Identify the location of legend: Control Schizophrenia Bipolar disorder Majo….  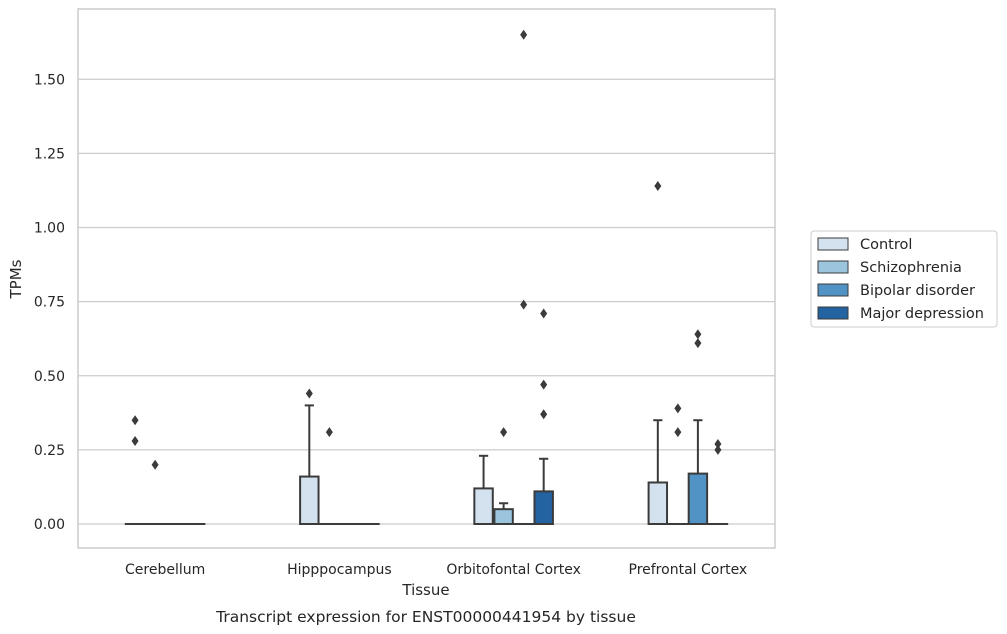
(904, 279).